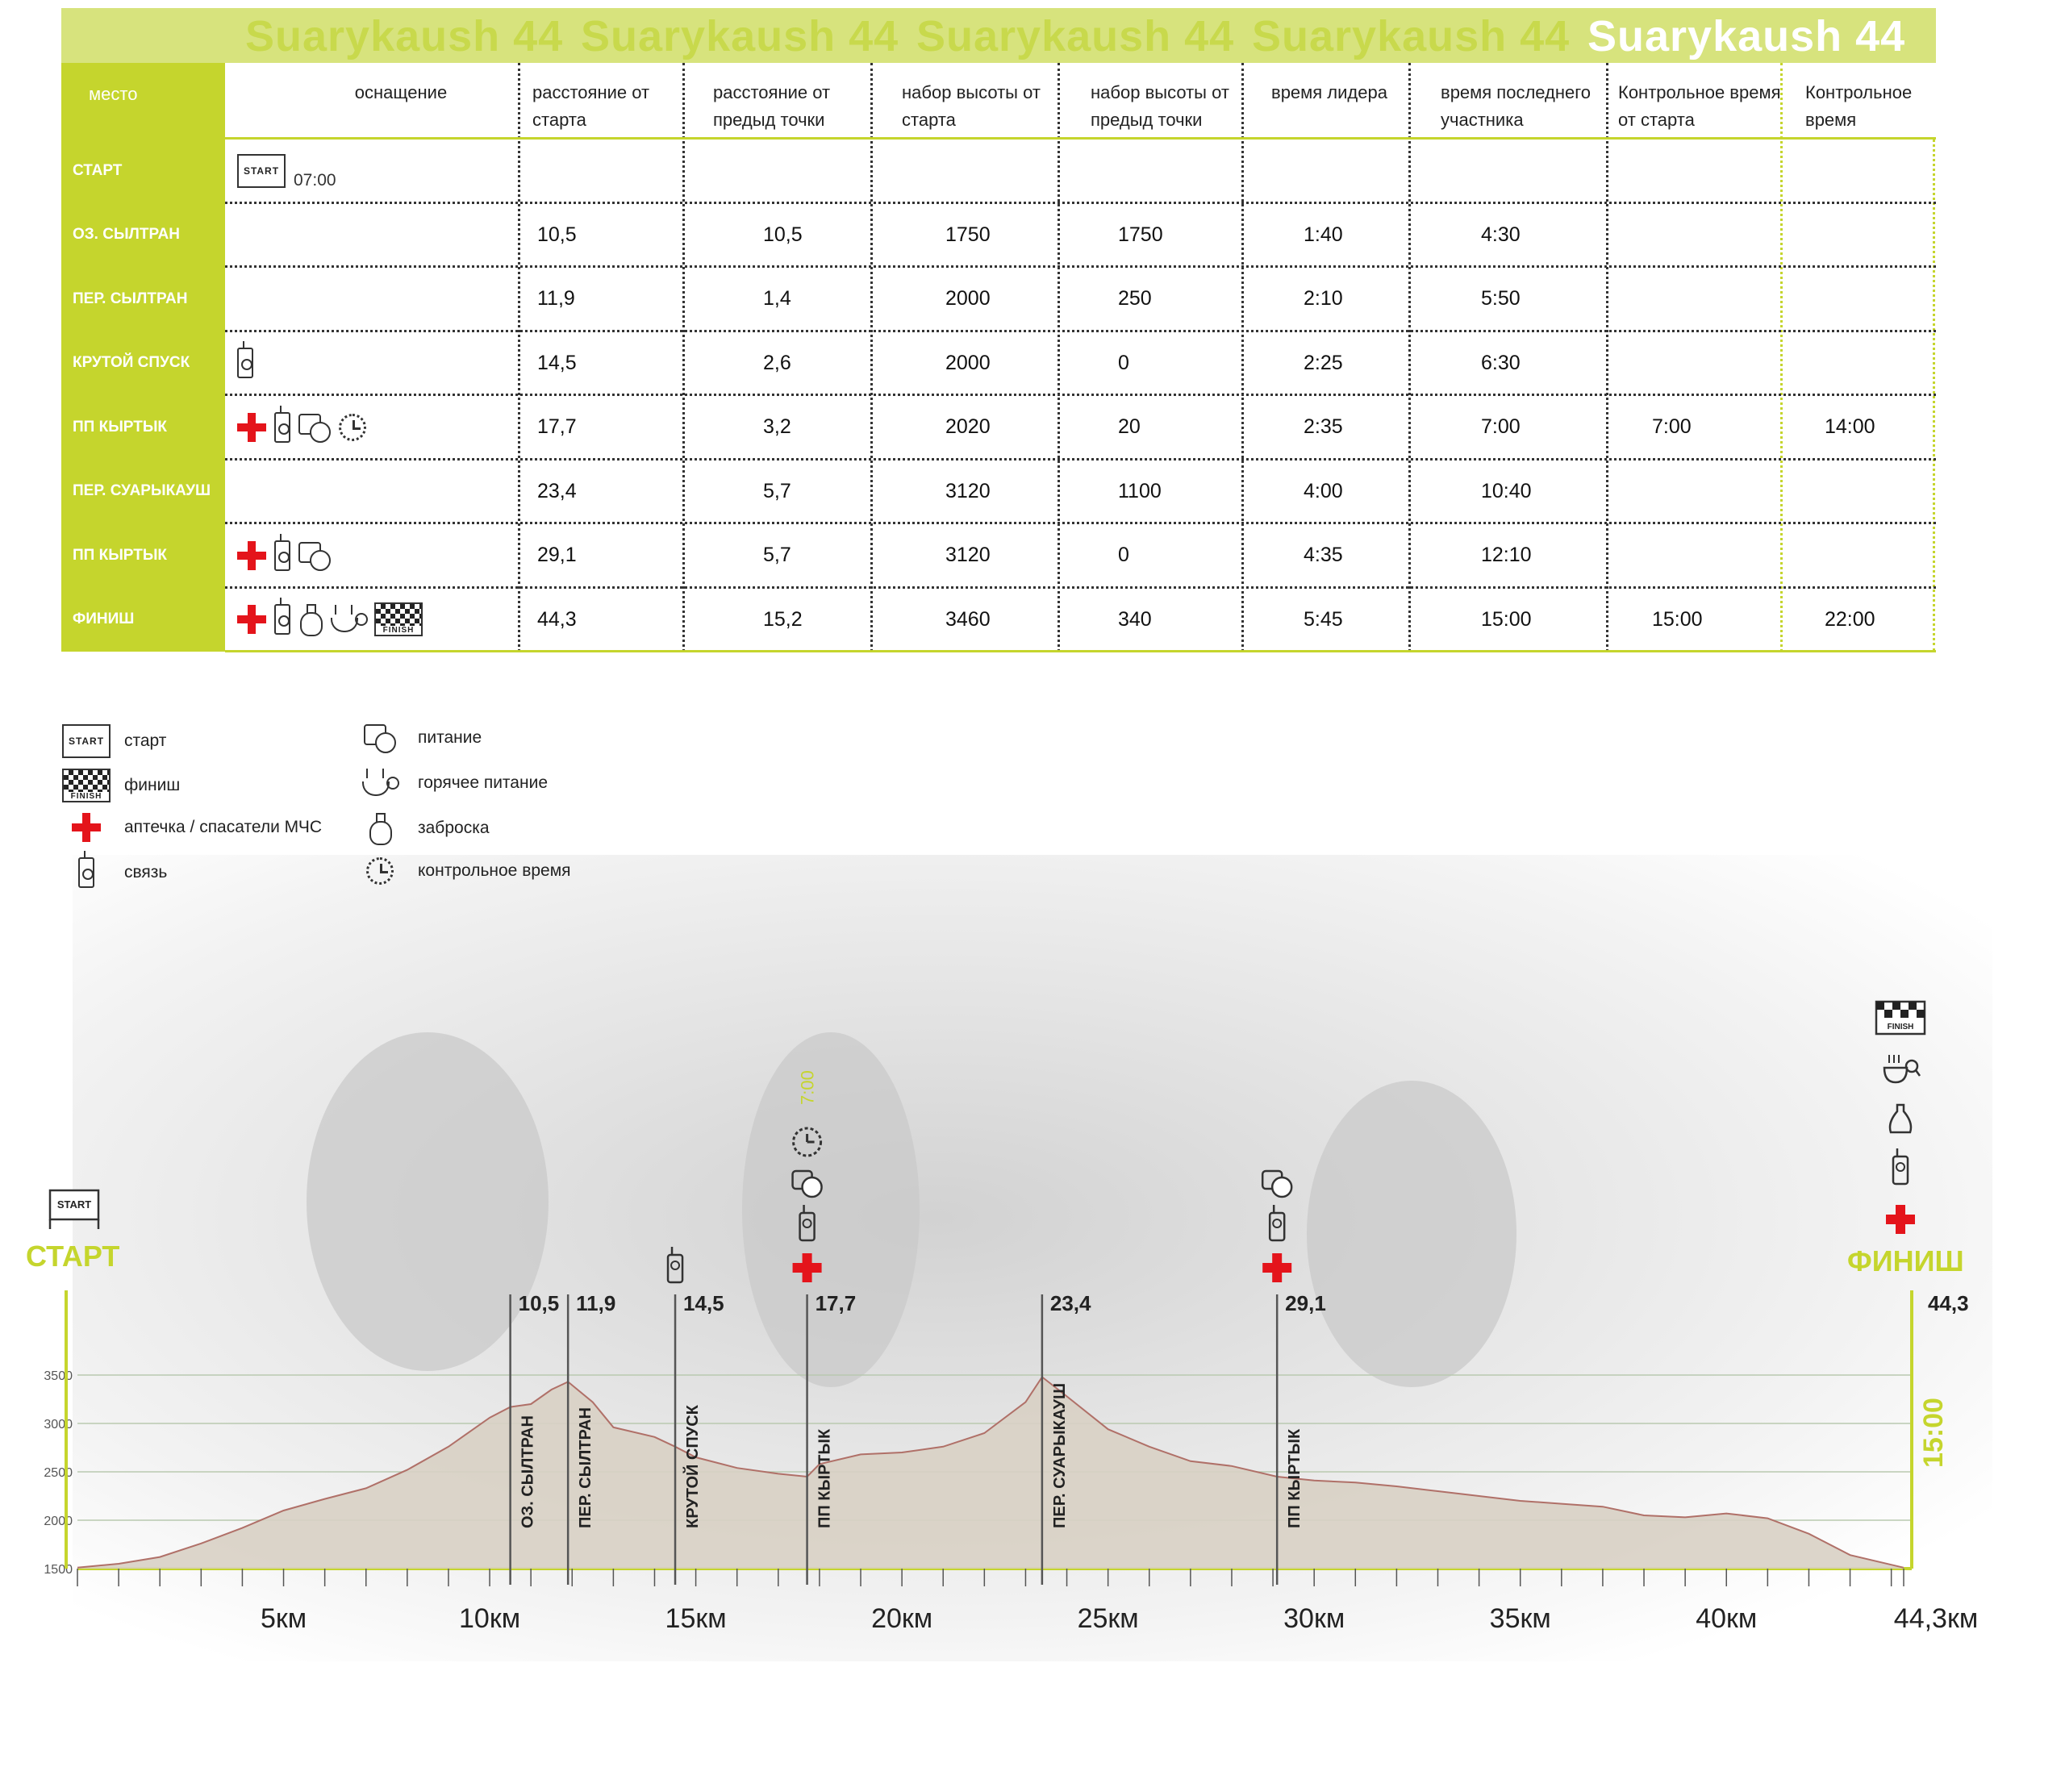 This screenshot has height=1792, width=2065. I want to click on header-cutoff-start: Контрольное время от старта, so click(1699, 106).